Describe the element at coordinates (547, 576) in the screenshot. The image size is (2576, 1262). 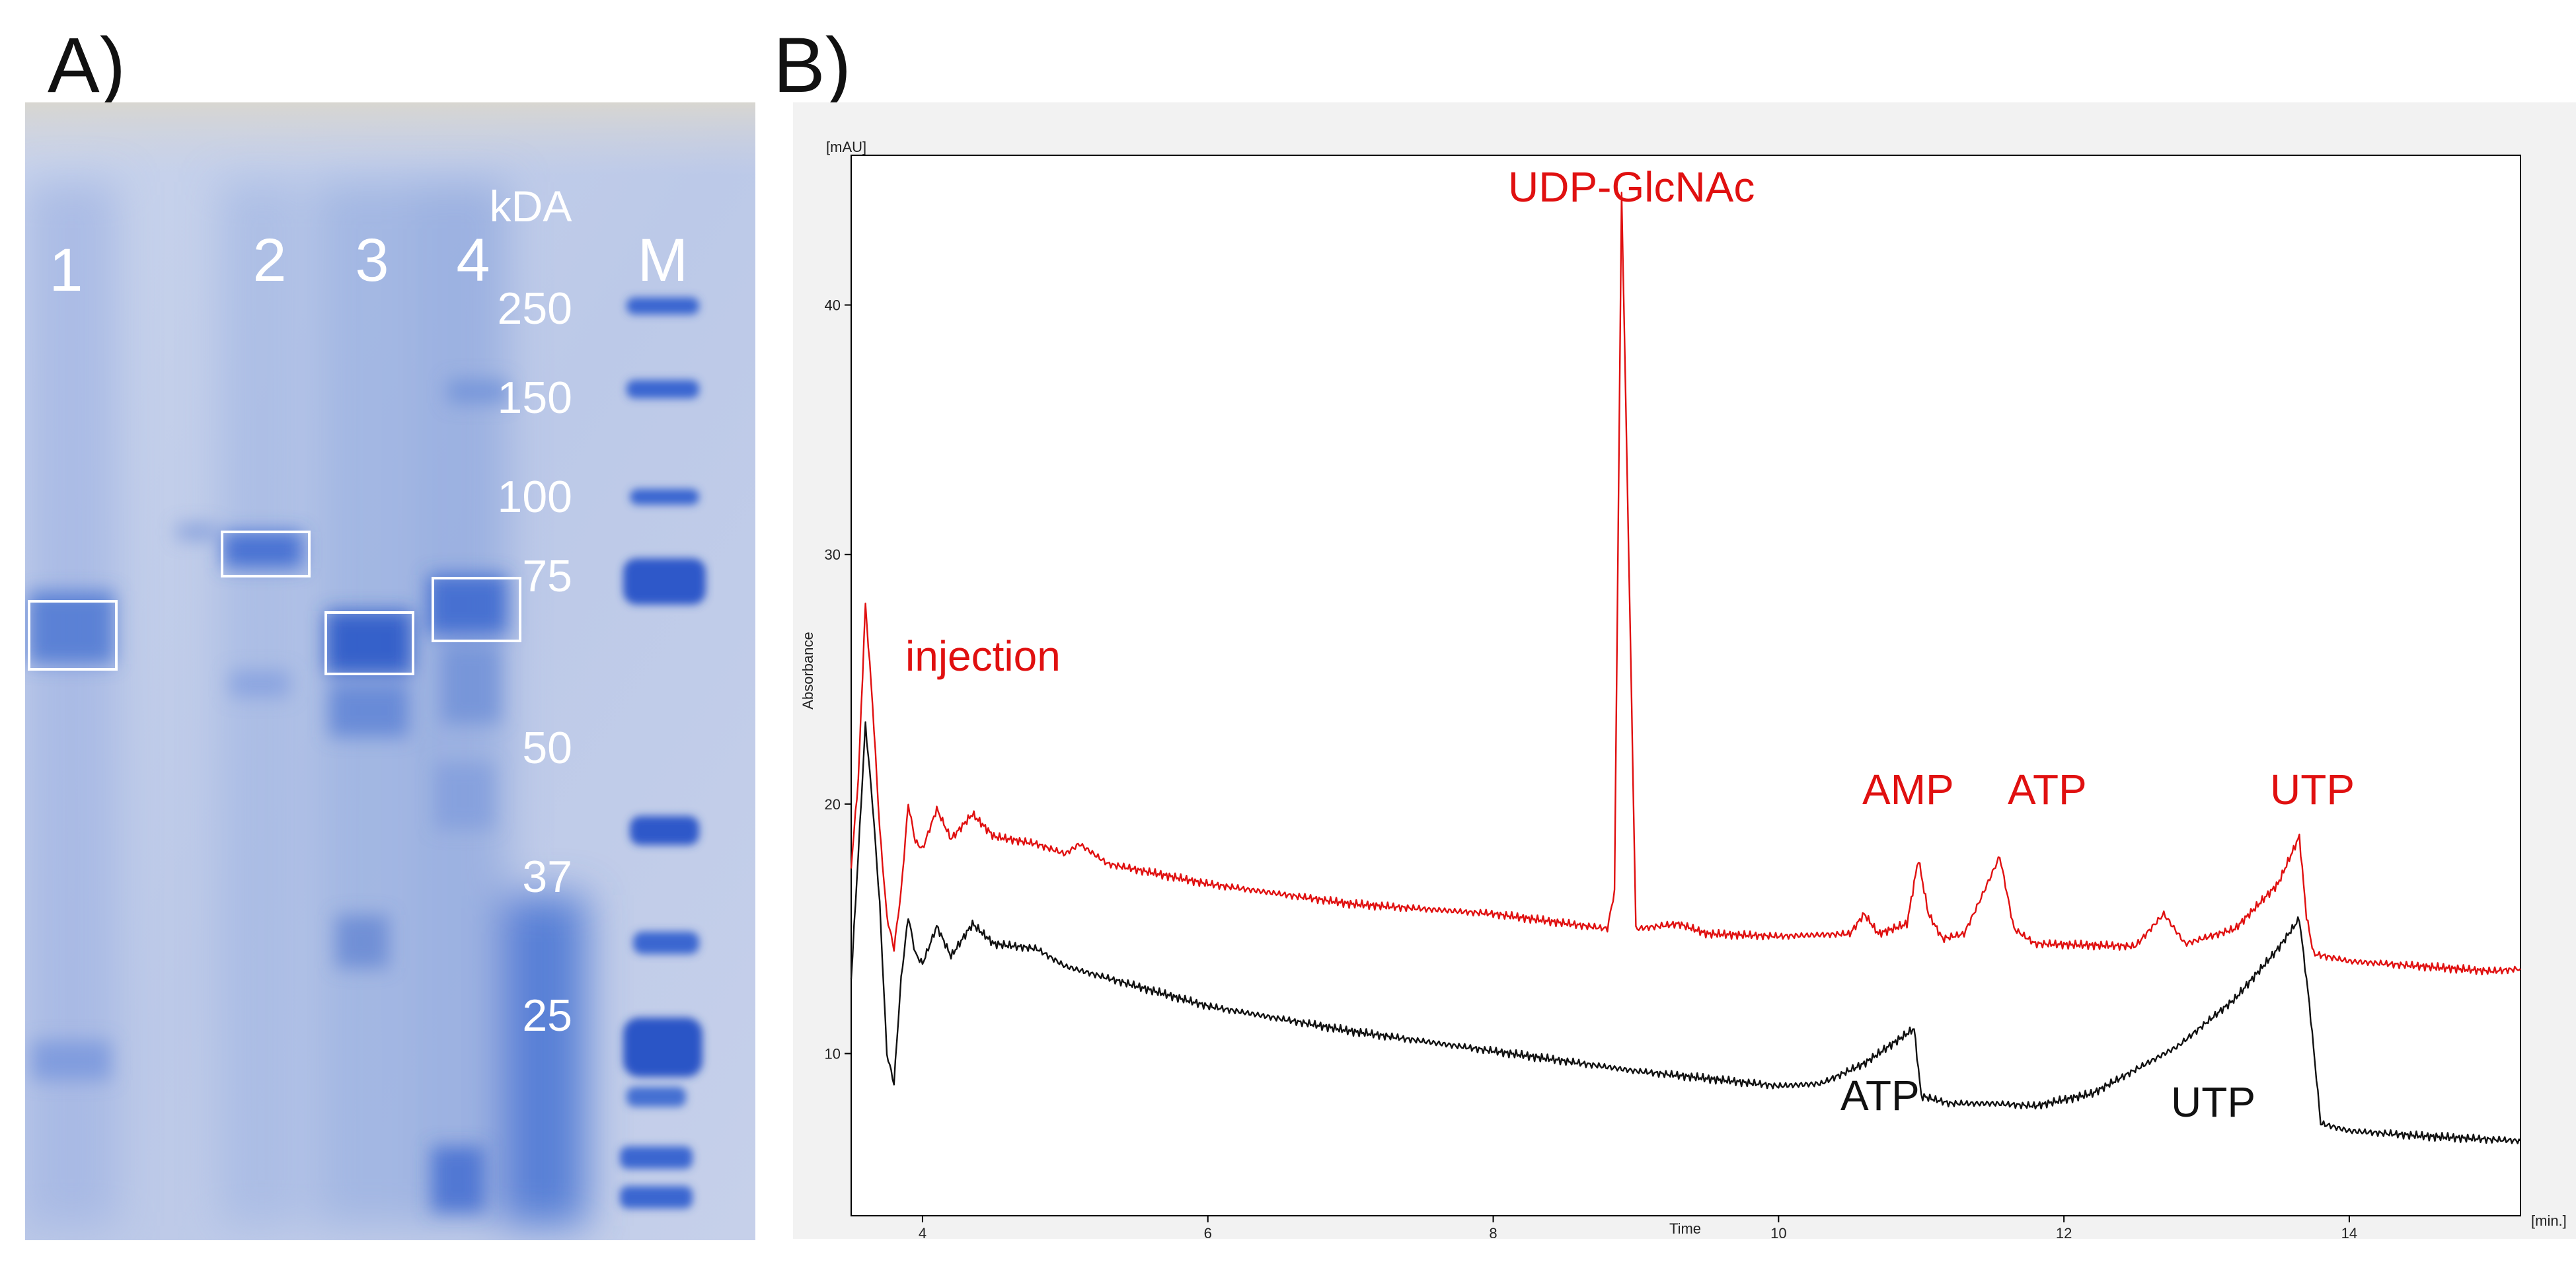
I see `marker-label-75: 75` at that location.